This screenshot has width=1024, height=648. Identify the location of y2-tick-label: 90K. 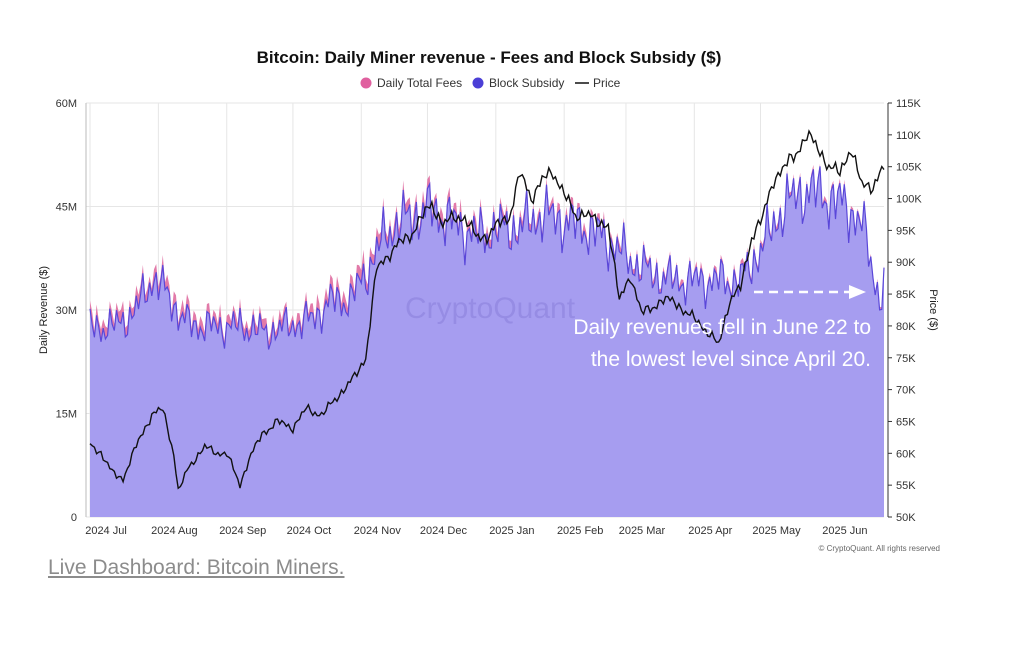
(906, 263).